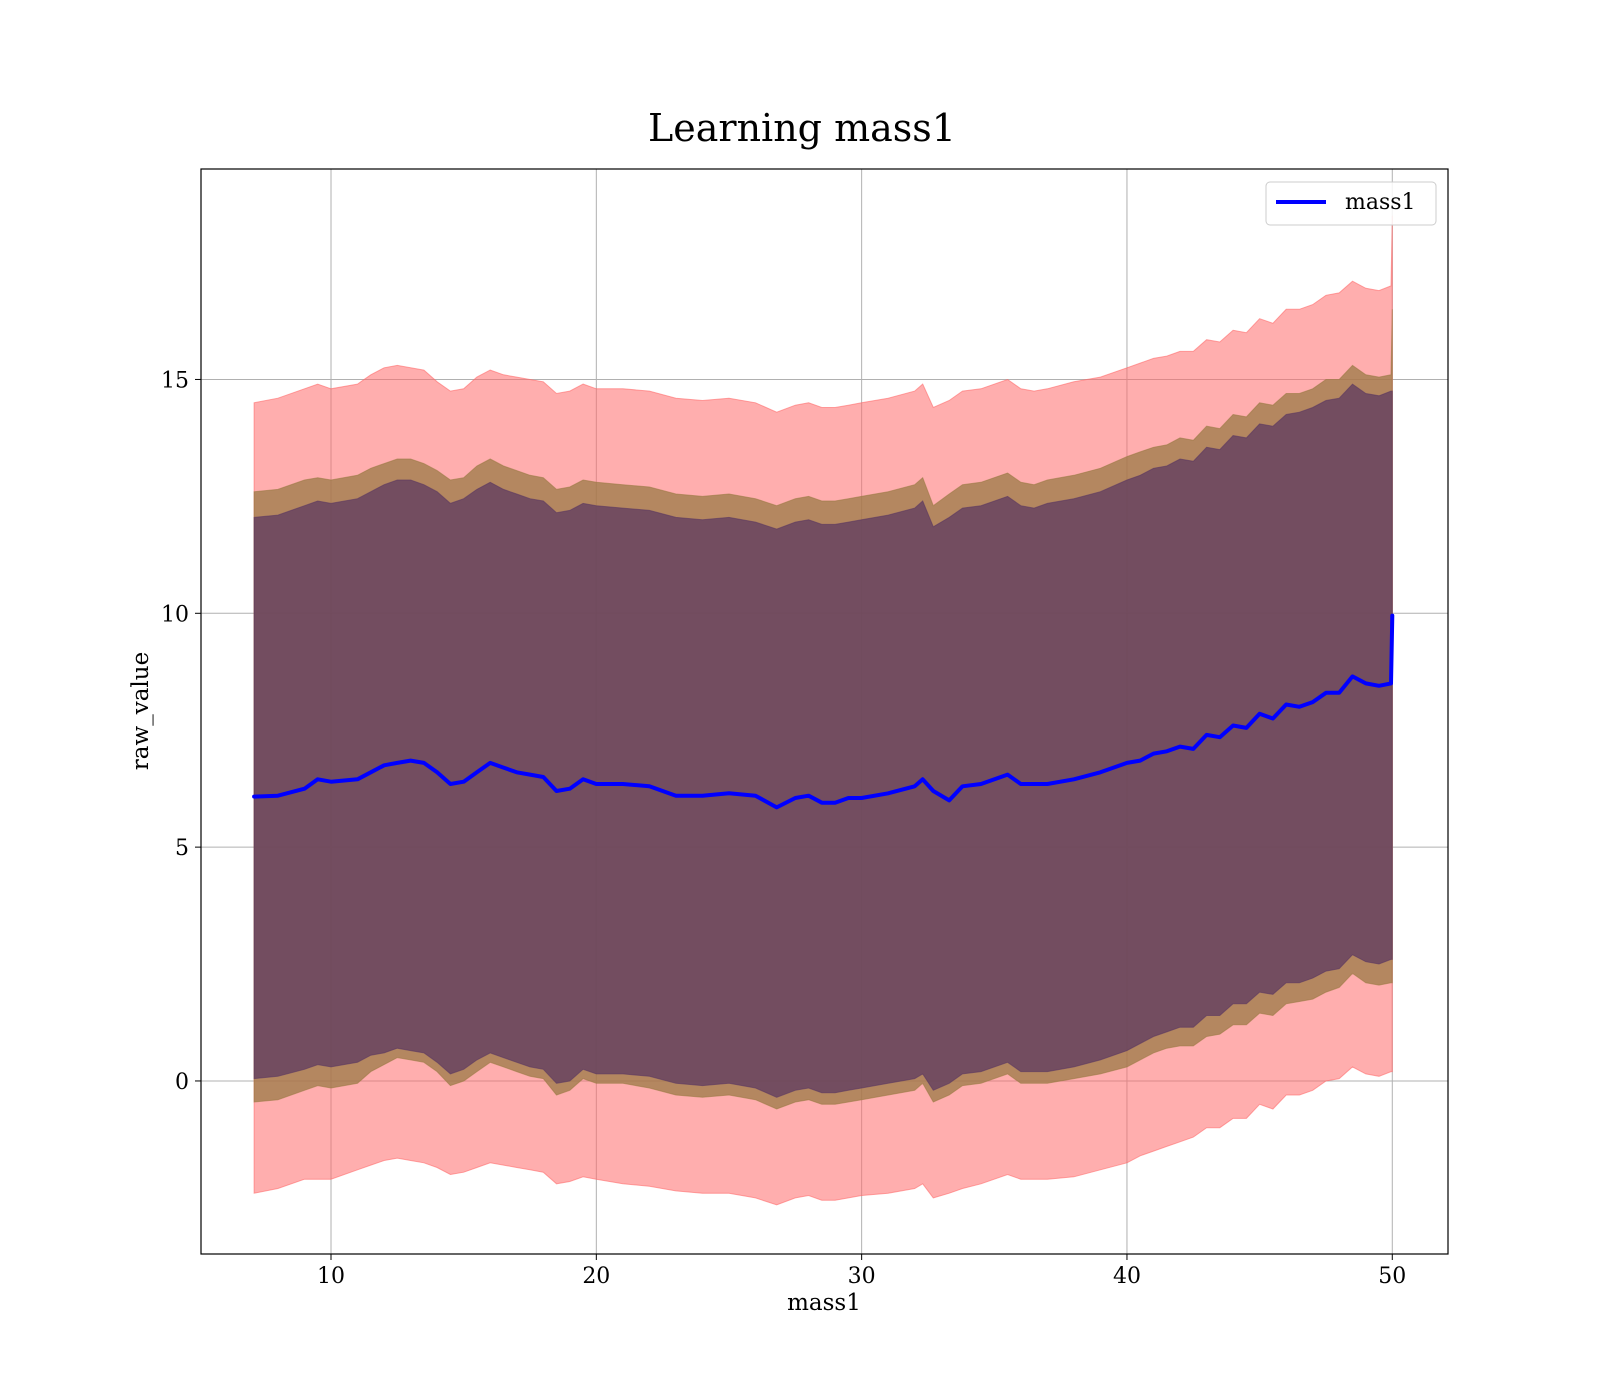 This screenshot has height=1400, width=1600. What do you see at coordinates (862, 1276) in the screenshot?
I see `x-tick-label: 30` at bounding box center [862, 1276].